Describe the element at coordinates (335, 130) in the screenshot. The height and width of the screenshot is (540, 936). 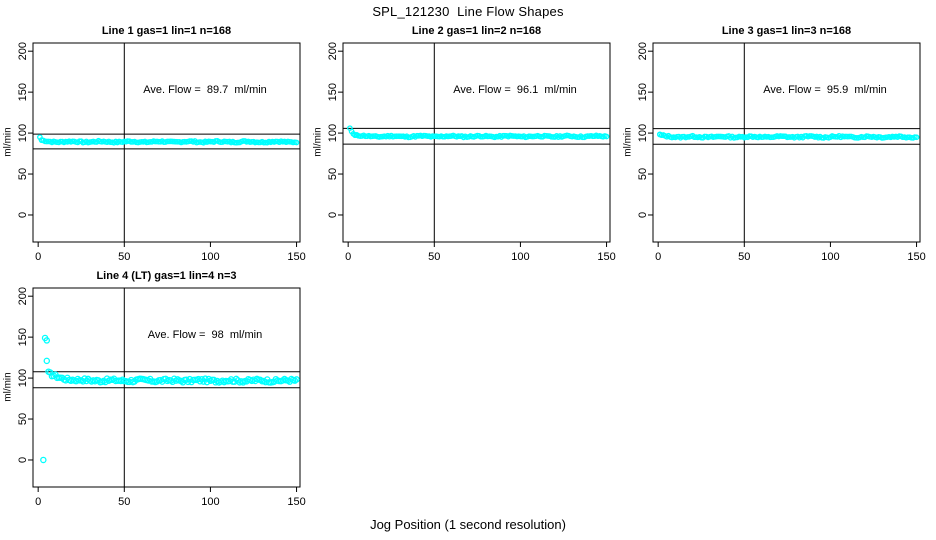
I see `y-ticks: 0 50 100 150 200` at that location.